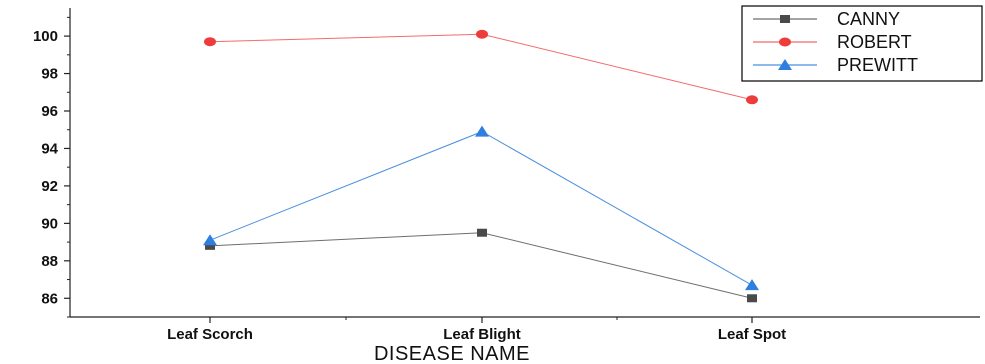  What do you see at coordinates (482, 334) in the screenshot?
I see `x-tick-label: Leaf Blight` at bounding box center [482, 334].